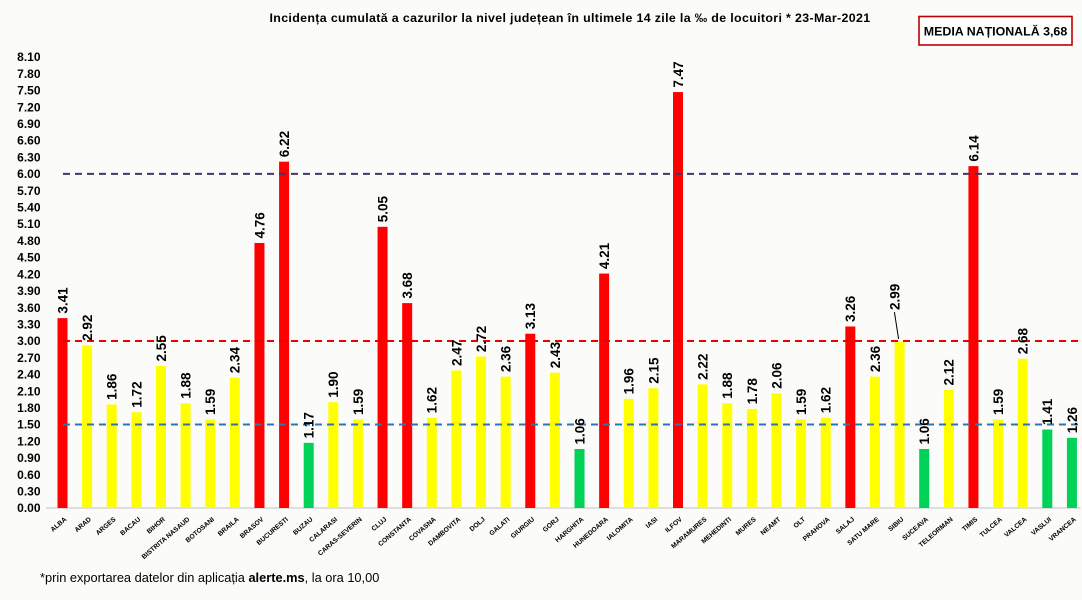 The width and height of the screenshot is (1082, 600). What do you see at coordinates (1072, 420) in the screenshot?
I see `svg-text: 1.26` at bounding box center [1072, 420].